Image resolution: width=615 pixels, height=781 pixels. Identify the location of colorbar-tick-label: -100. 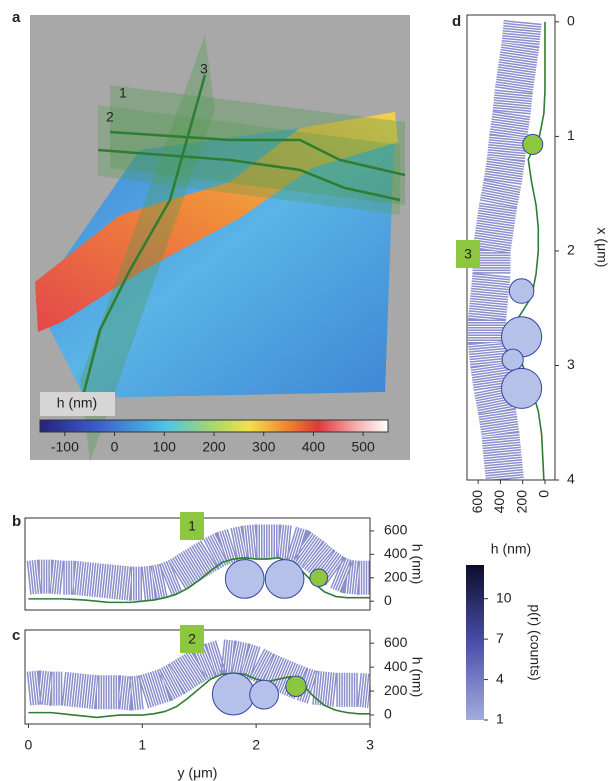
(65, 447).